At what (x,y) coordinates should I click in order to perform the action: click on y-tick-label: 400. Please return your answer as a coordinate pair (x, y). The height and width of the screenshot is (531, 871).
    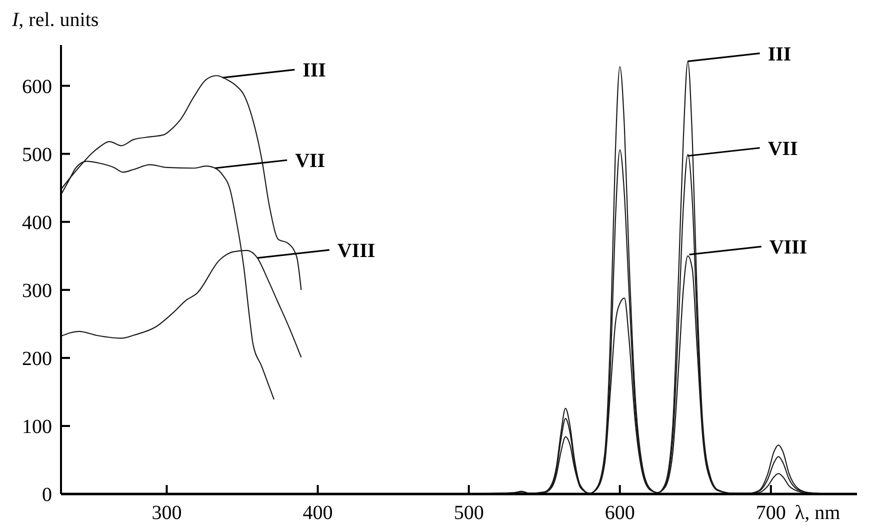
    Looking at the image, I should click on (37, 223).